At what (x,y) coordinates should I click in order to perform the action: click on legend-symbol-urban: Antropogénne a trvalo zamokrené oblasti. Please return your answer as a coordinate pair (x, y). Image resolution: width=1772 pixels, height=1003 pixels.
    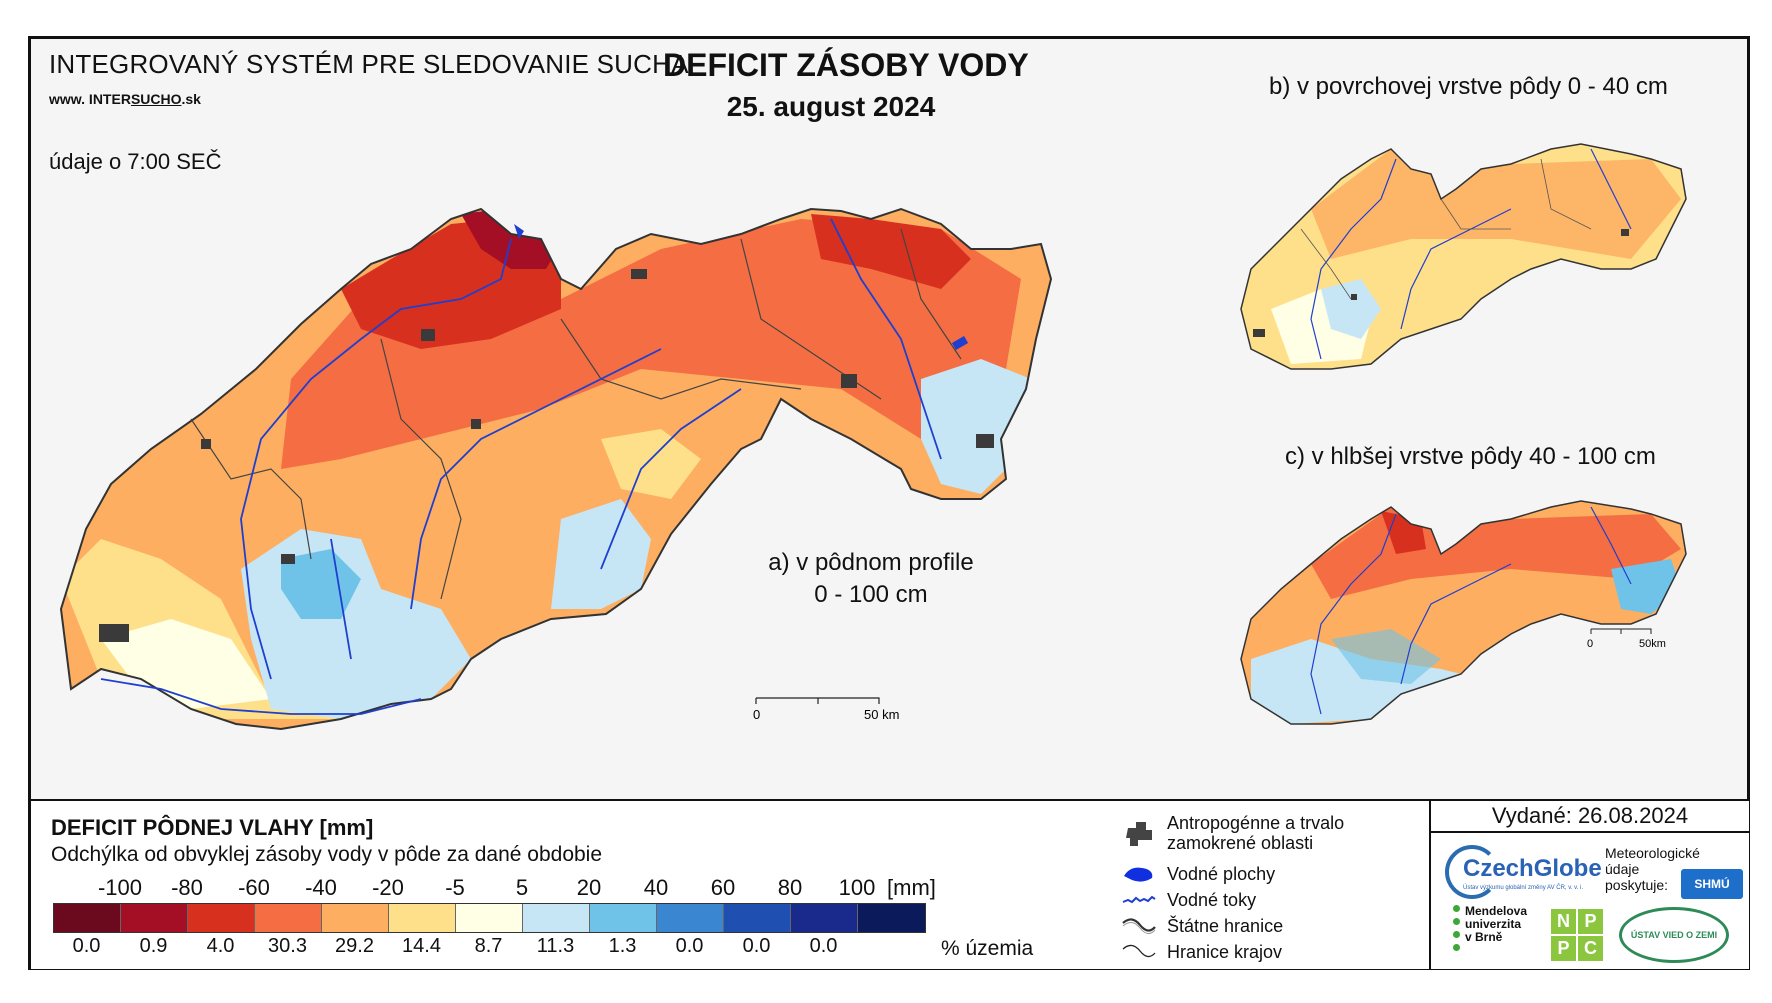
    Looking at the image, I should click on (1232, 833).